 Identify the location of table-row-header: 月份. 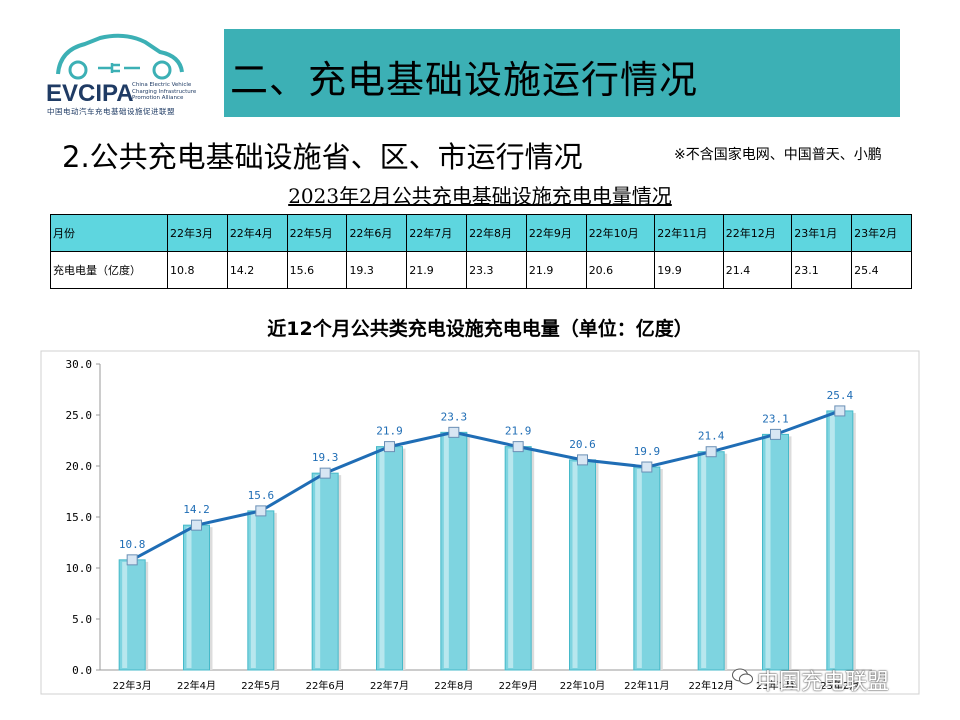
(109, 233).